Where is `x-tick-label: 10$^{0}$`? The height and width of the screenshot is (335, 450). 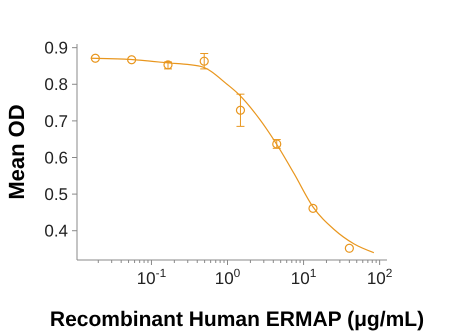
x-tick-label: 10$^{0}$ is located at coordinates (227, 277).